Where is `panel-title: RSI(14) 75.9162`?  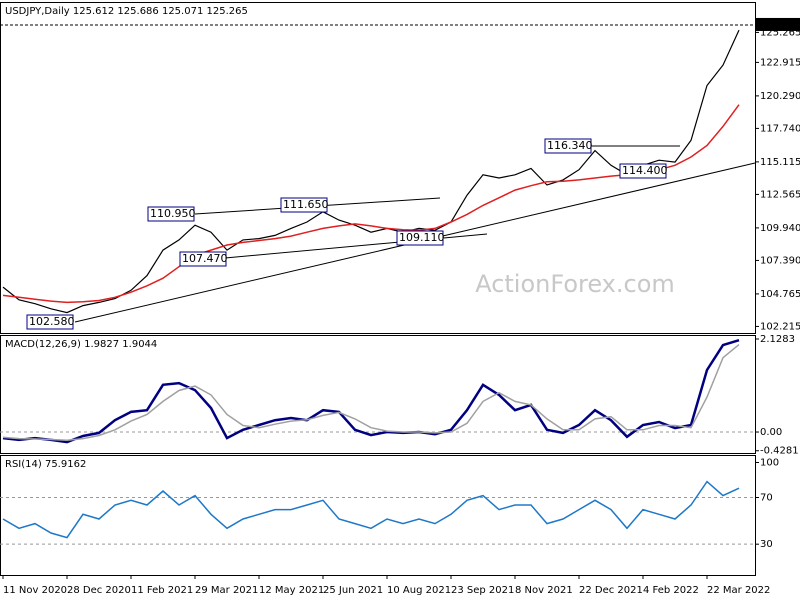
panel-title: RSI(14) 75.9162 is located at coordinates (45, 464).